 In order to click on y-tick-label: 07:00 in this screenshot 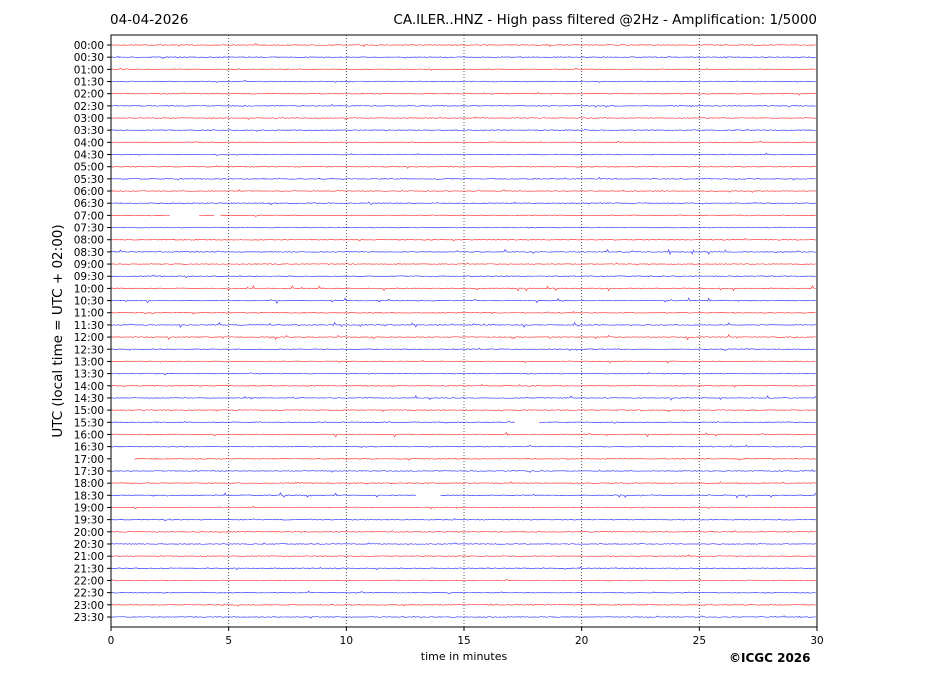, I will do `click(89, 216)`.